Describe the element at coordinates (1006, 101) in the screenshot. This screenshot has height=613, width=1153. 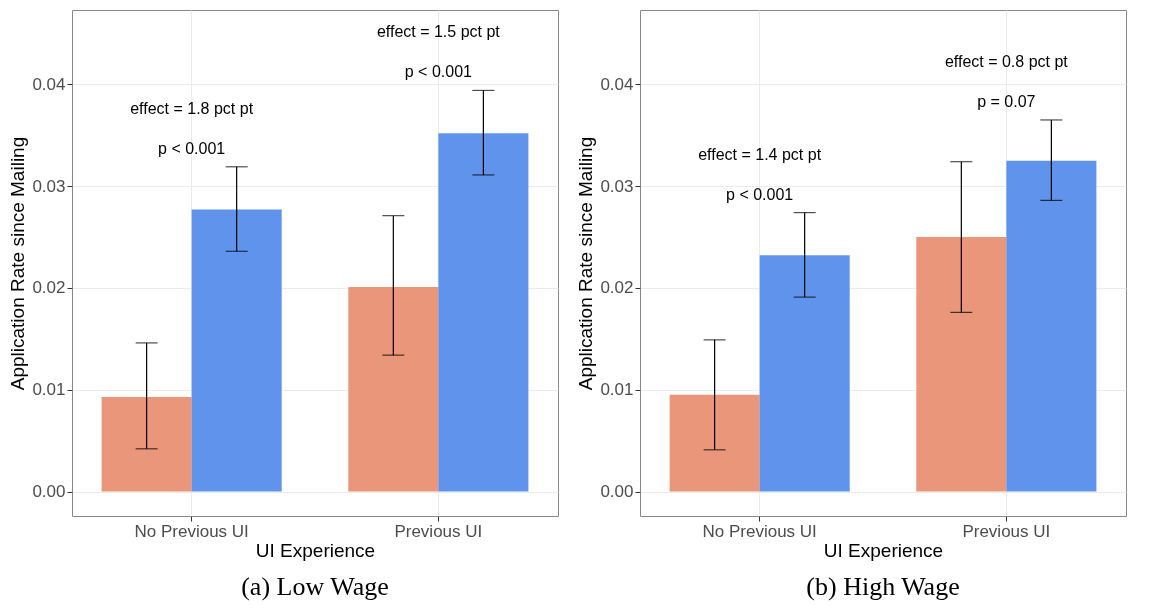
I see `annotation: p = 0.07` at that location.